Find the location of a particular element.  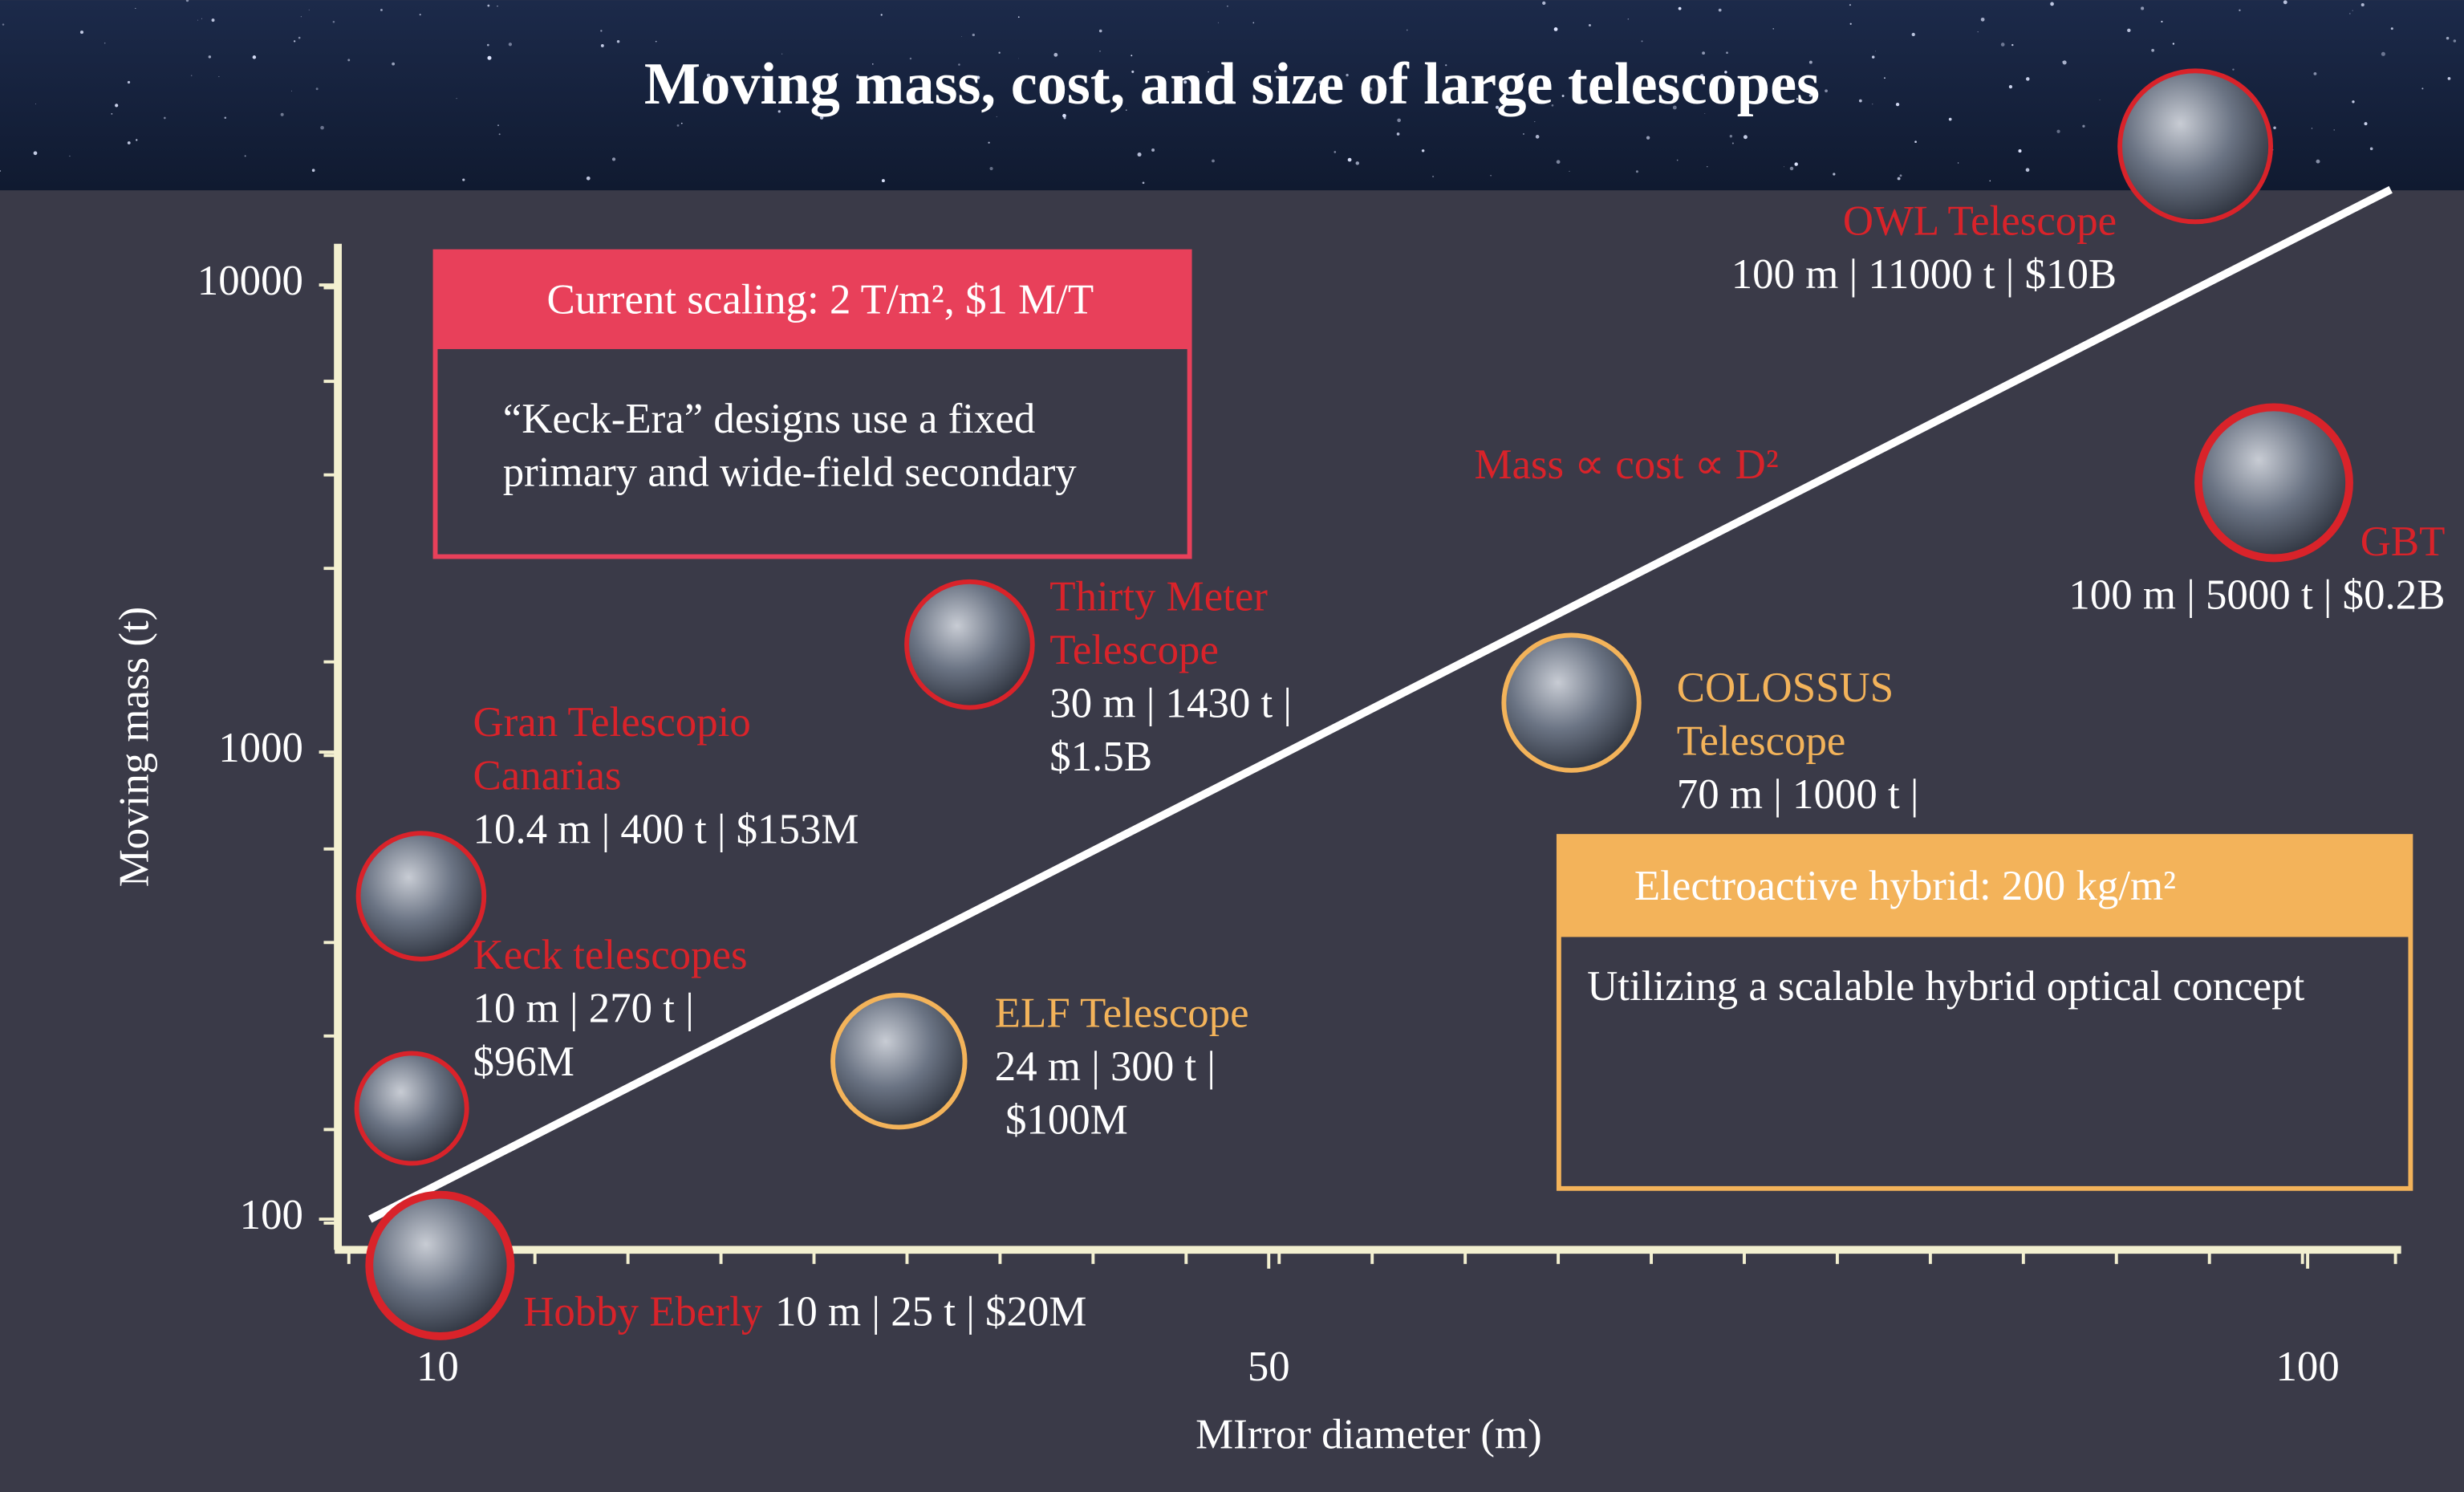

telescope-name: Gran Telescopio is located at coordinates (612, 723).